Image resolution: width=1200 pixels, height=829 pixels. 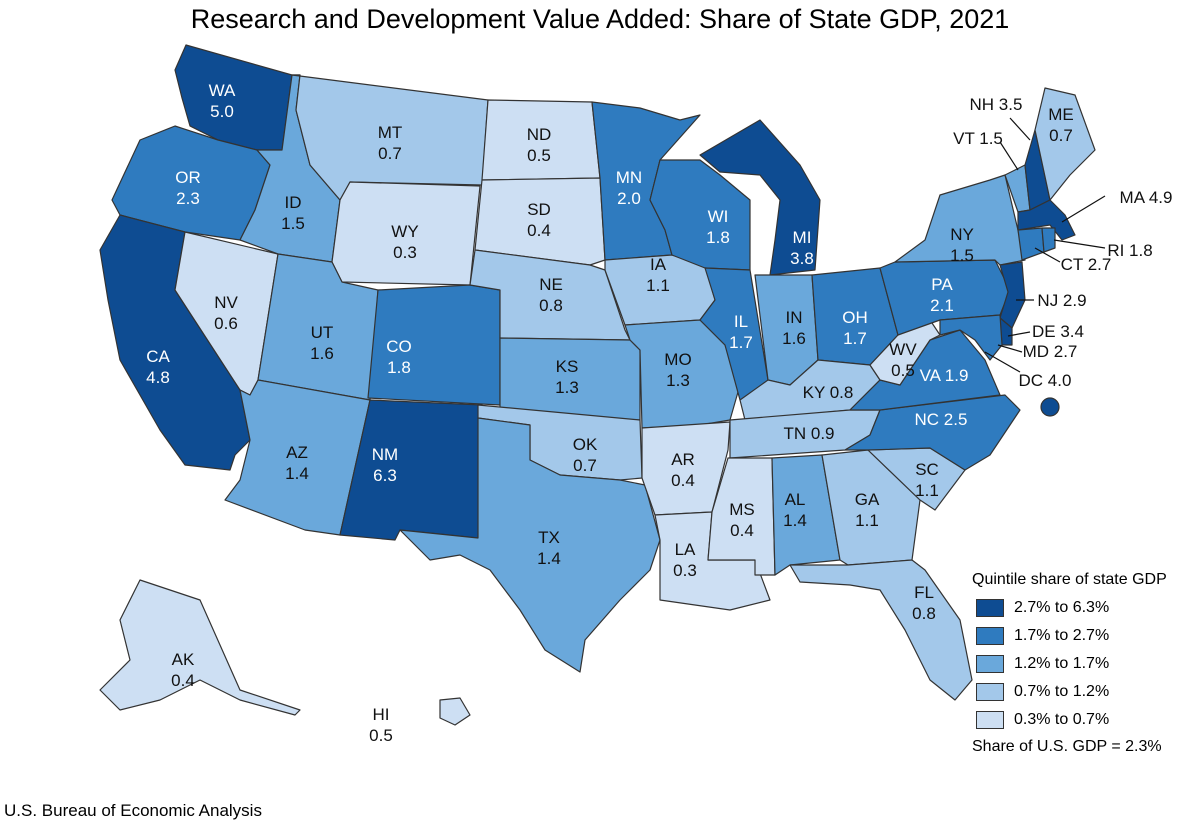 What do you see at coordinates (742, 509) in the screenshot?
I see `state-label-ms: MS` at bounding box center [742, 509].